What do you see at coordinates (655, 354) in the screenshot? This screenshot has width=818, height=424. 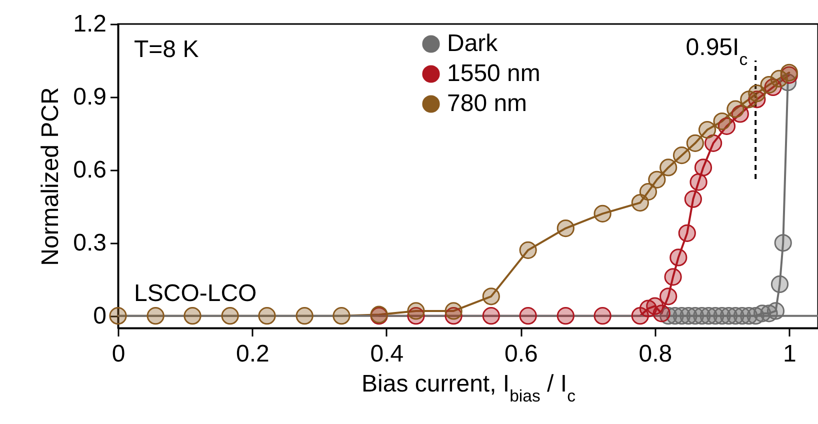 I see `x-tick-label: 0.8` at bounding box center [655, 354].